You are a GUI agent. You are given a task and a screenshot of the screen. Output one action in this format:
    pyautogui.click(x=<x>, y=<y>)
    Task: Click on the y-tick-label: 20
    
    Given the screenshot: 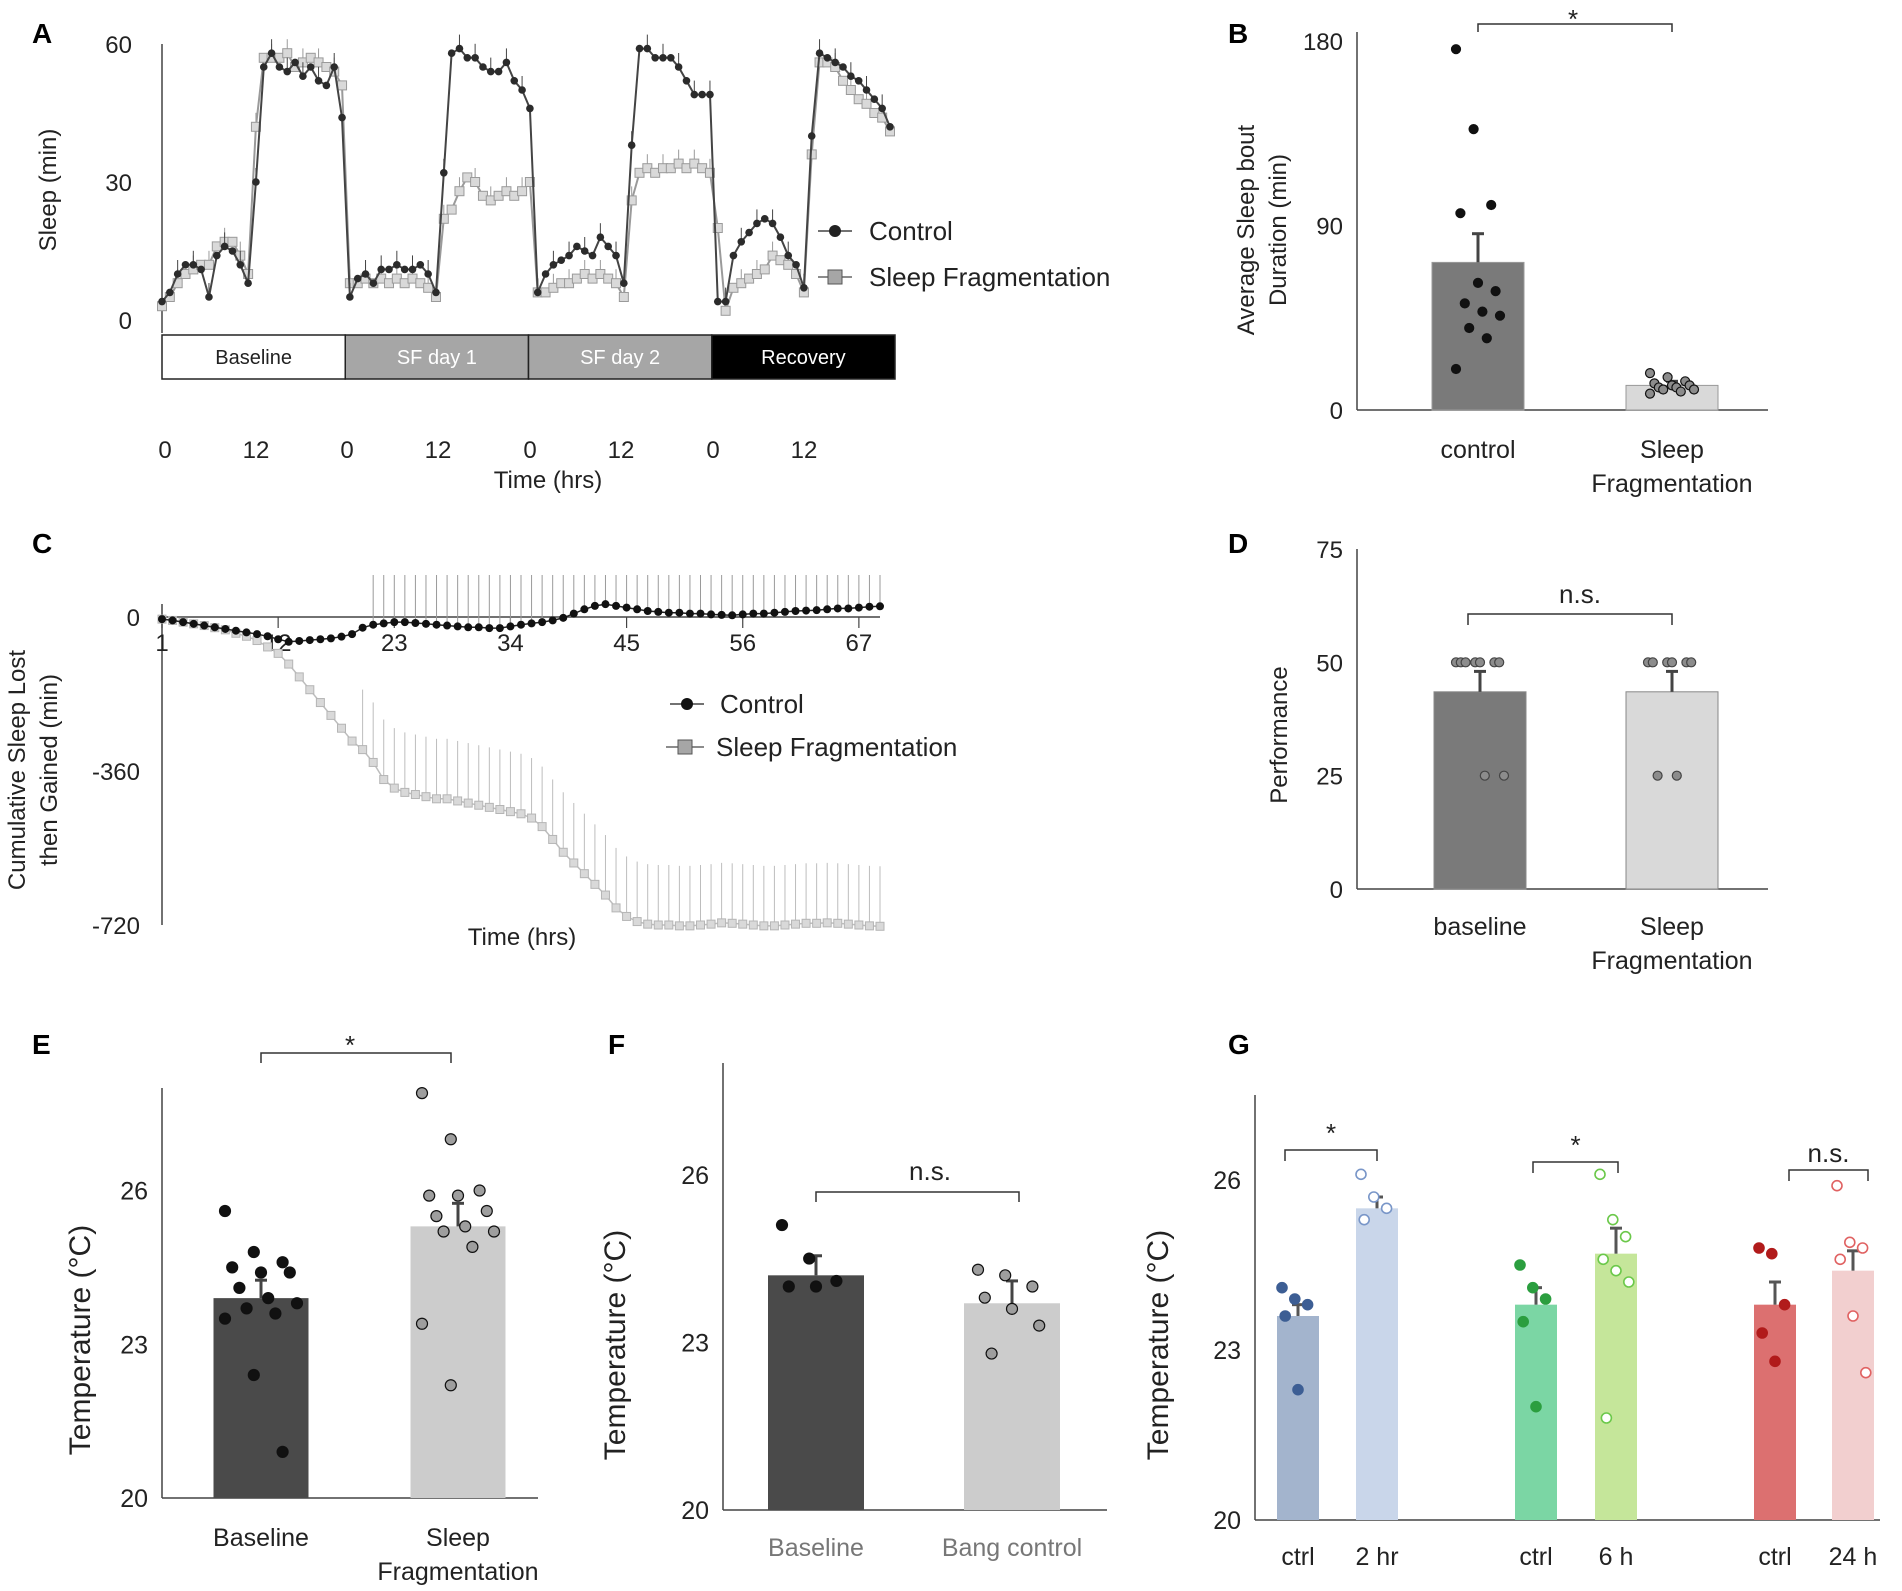 What is the action you would take?
    pyautogui.click(x=695, y=1511)
    